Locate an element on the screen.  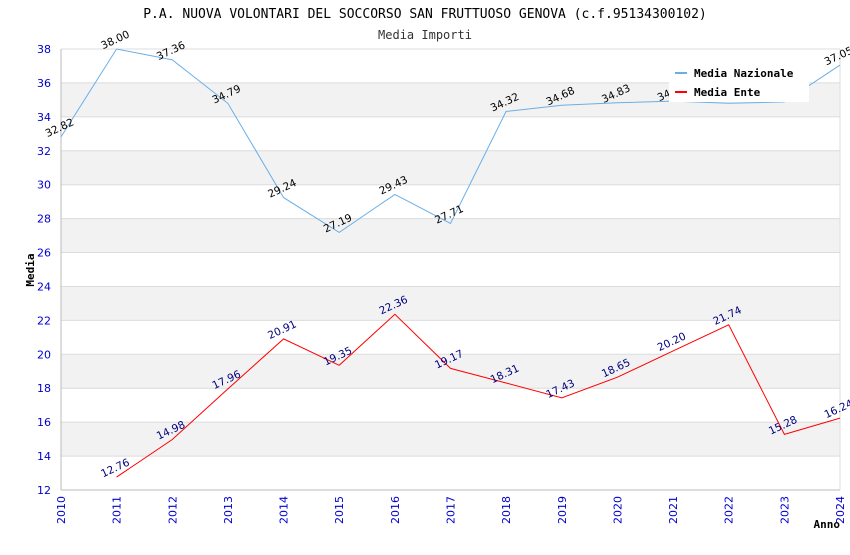
x-tick-label: 2020 is located at coordinates (617, 510).